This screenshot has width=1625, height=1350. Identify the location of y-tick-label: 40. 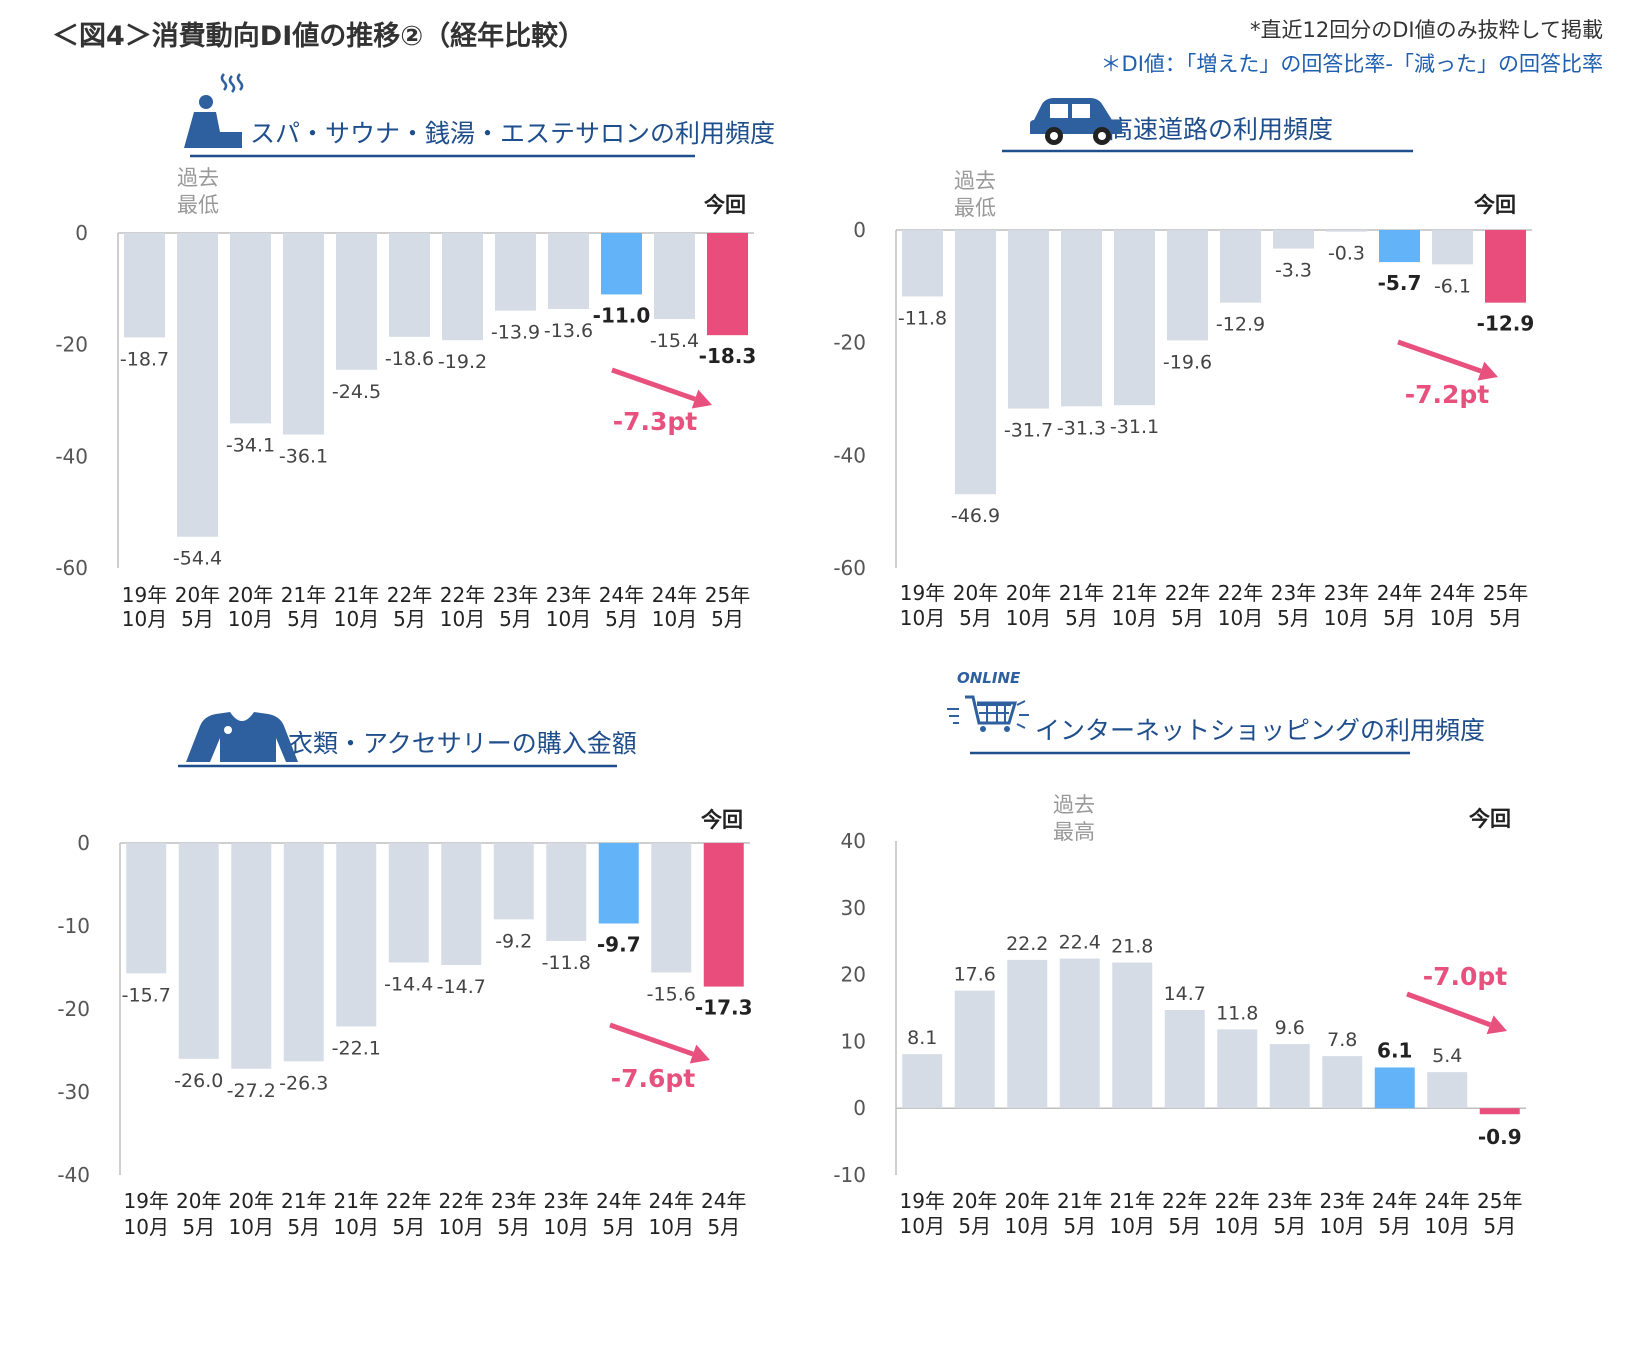
(853, 841).